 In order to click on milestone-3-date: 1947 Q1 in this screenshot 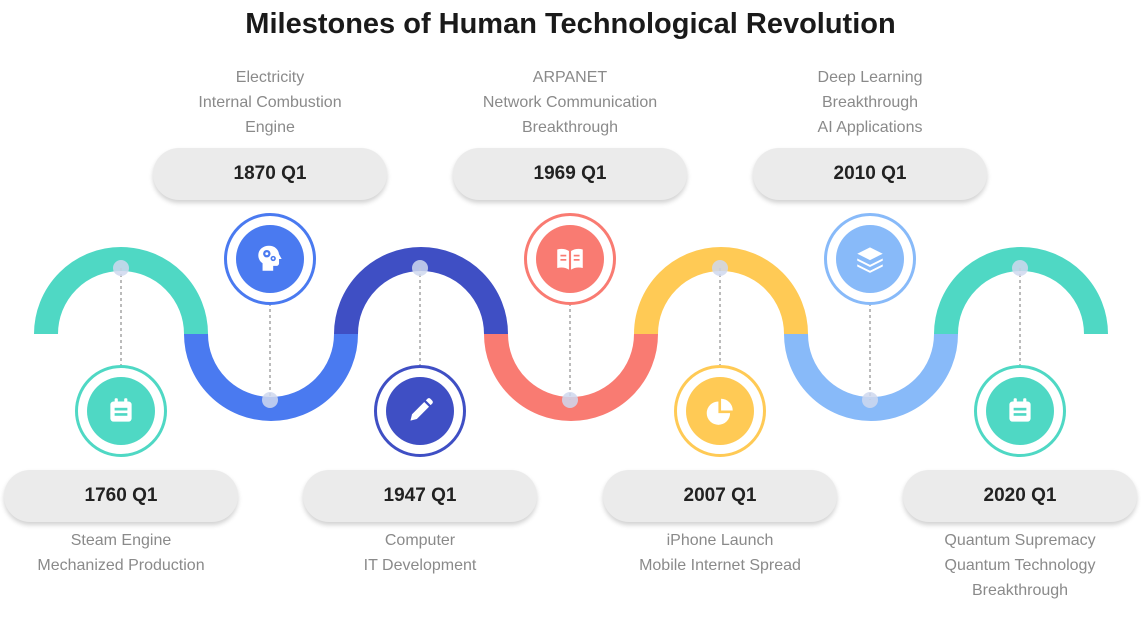, I will do `click(420, 496)`.